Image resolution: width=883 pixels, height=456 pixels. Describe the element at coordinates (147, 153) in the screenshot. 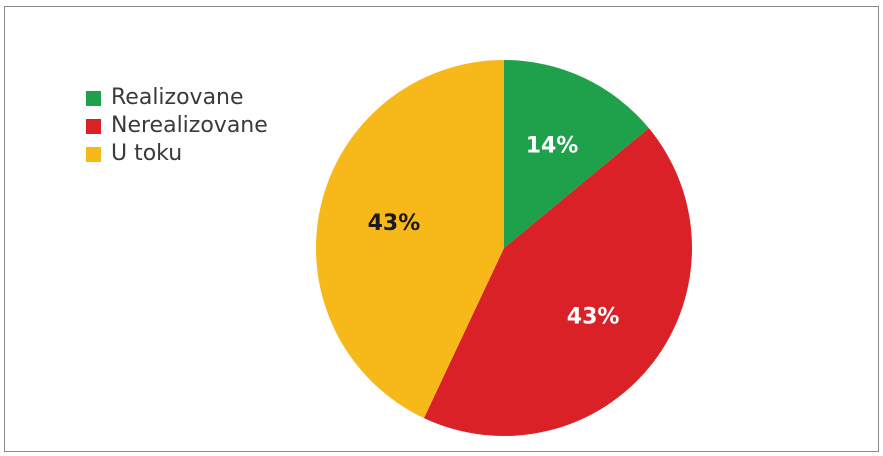

I see `legend-label-u-toku: U toku` at that location.